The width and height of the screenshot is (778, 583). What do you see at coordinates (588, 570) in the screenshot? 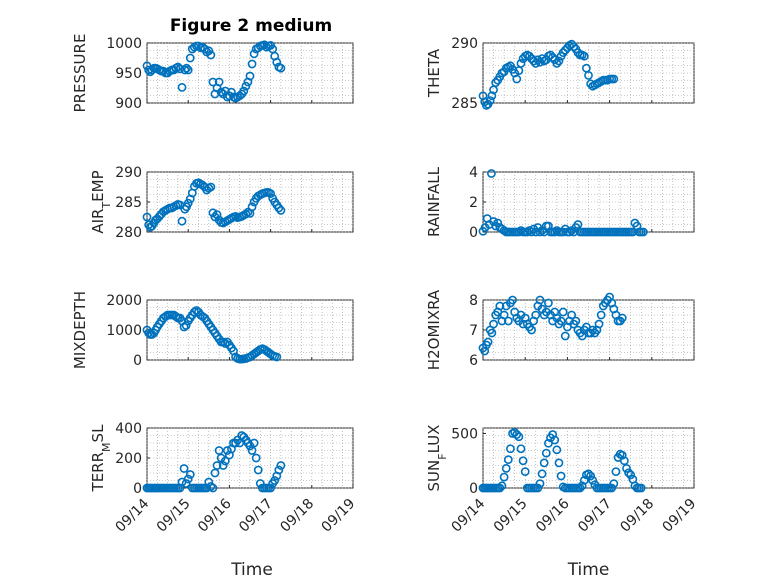
I see `xlabel: Time` at bounding box center [588, 570].